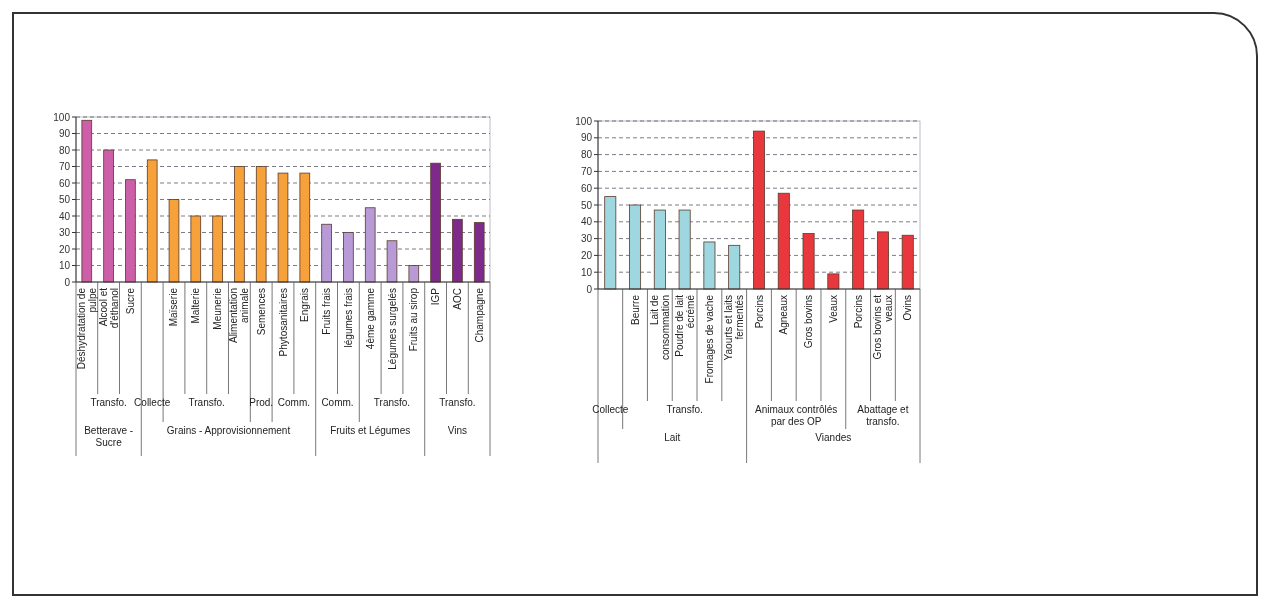  Describe the element at coordinates (86, 328) in the screenshot. I see `x-tick-label: Déshydratation de pulpe` at that location.